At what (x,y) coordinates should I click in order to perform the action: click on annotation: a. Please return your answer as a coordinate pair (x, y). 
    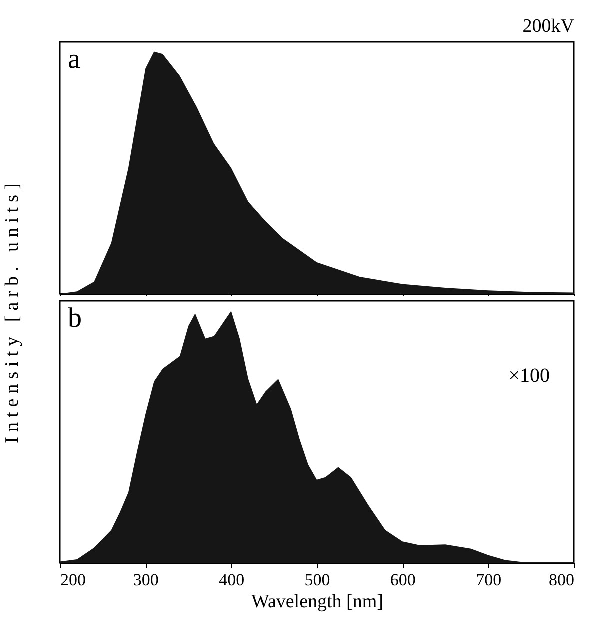
    Looking at the image, I should click on (74, 59).